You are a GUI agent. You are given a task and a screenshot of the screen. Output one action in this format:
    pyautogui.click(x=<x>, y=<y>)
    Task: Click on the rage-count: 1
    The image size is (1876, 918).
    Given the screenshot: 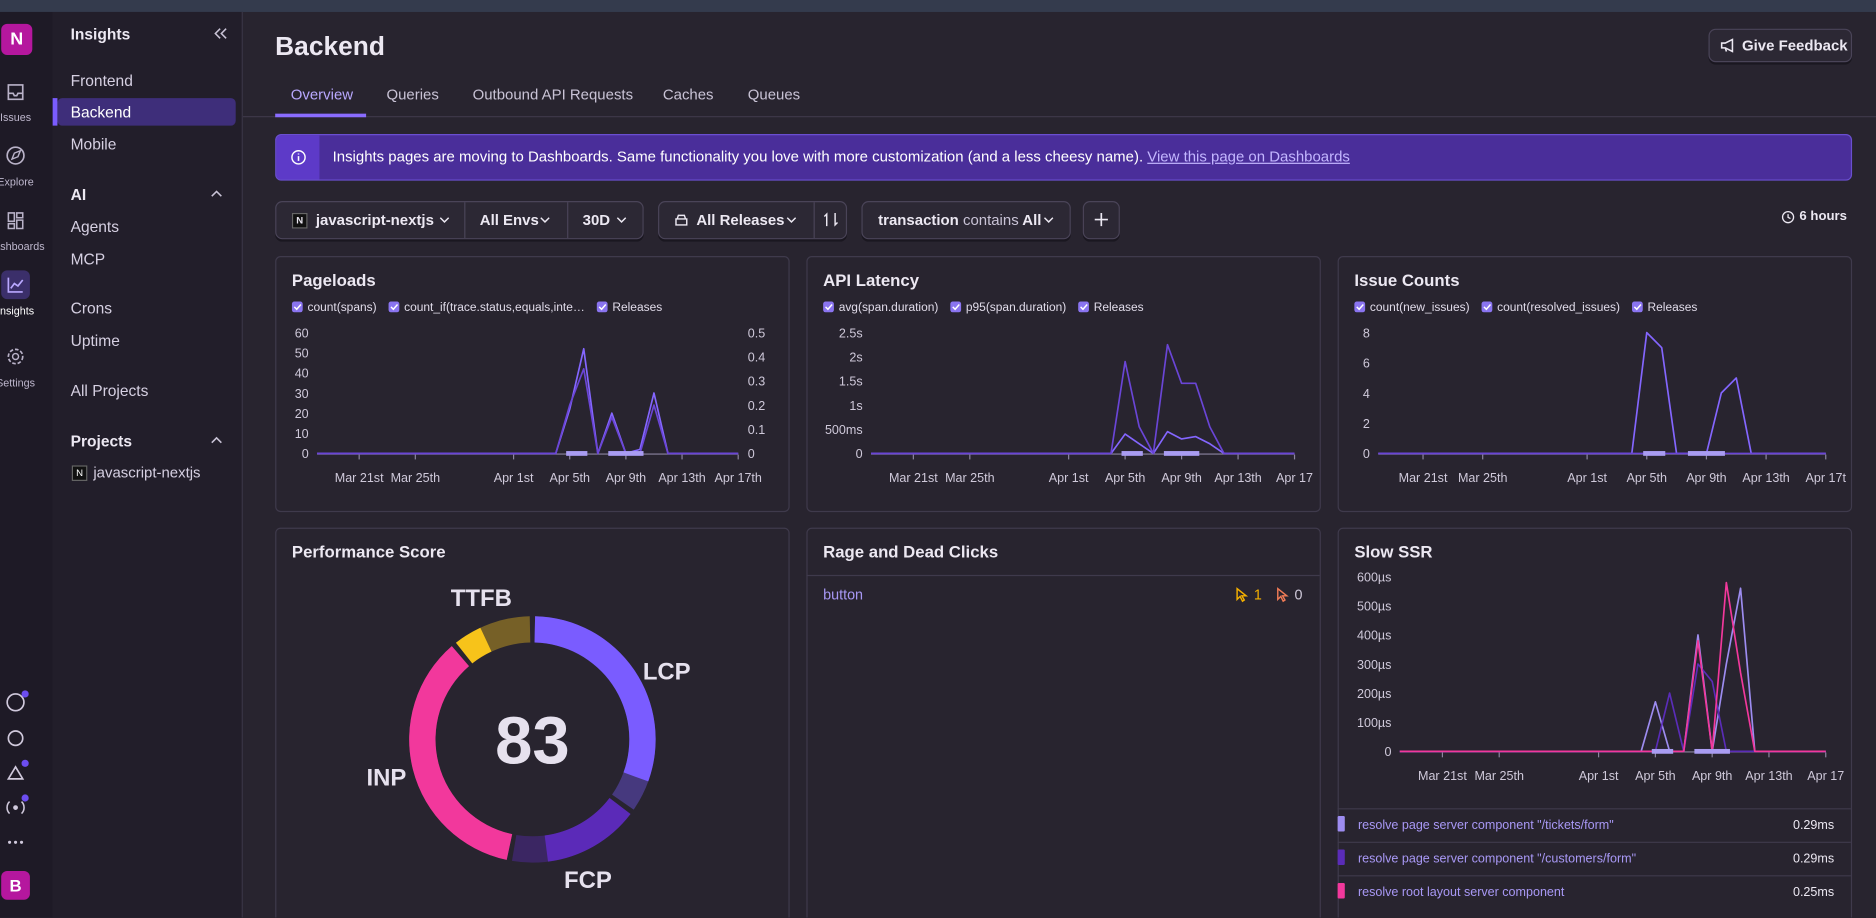 What is the action you would take?
    pyautogui.click(x=1258, y=595)
    